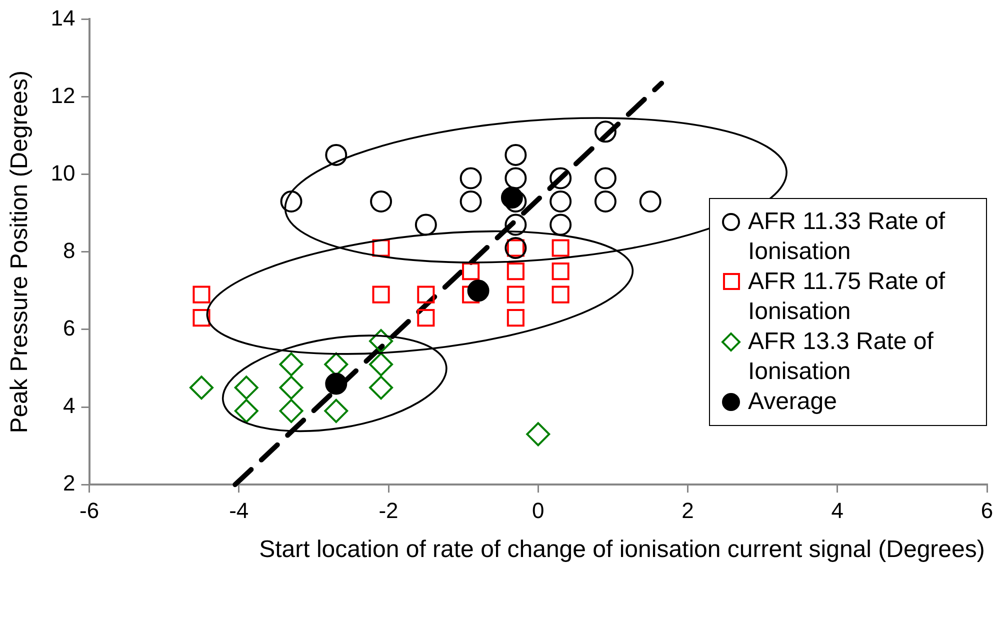  Describe the element at coordinates (841, 356) in the screenshot. I see `legend-label: AFR 13.3 Rate of Ionisation` at that location.